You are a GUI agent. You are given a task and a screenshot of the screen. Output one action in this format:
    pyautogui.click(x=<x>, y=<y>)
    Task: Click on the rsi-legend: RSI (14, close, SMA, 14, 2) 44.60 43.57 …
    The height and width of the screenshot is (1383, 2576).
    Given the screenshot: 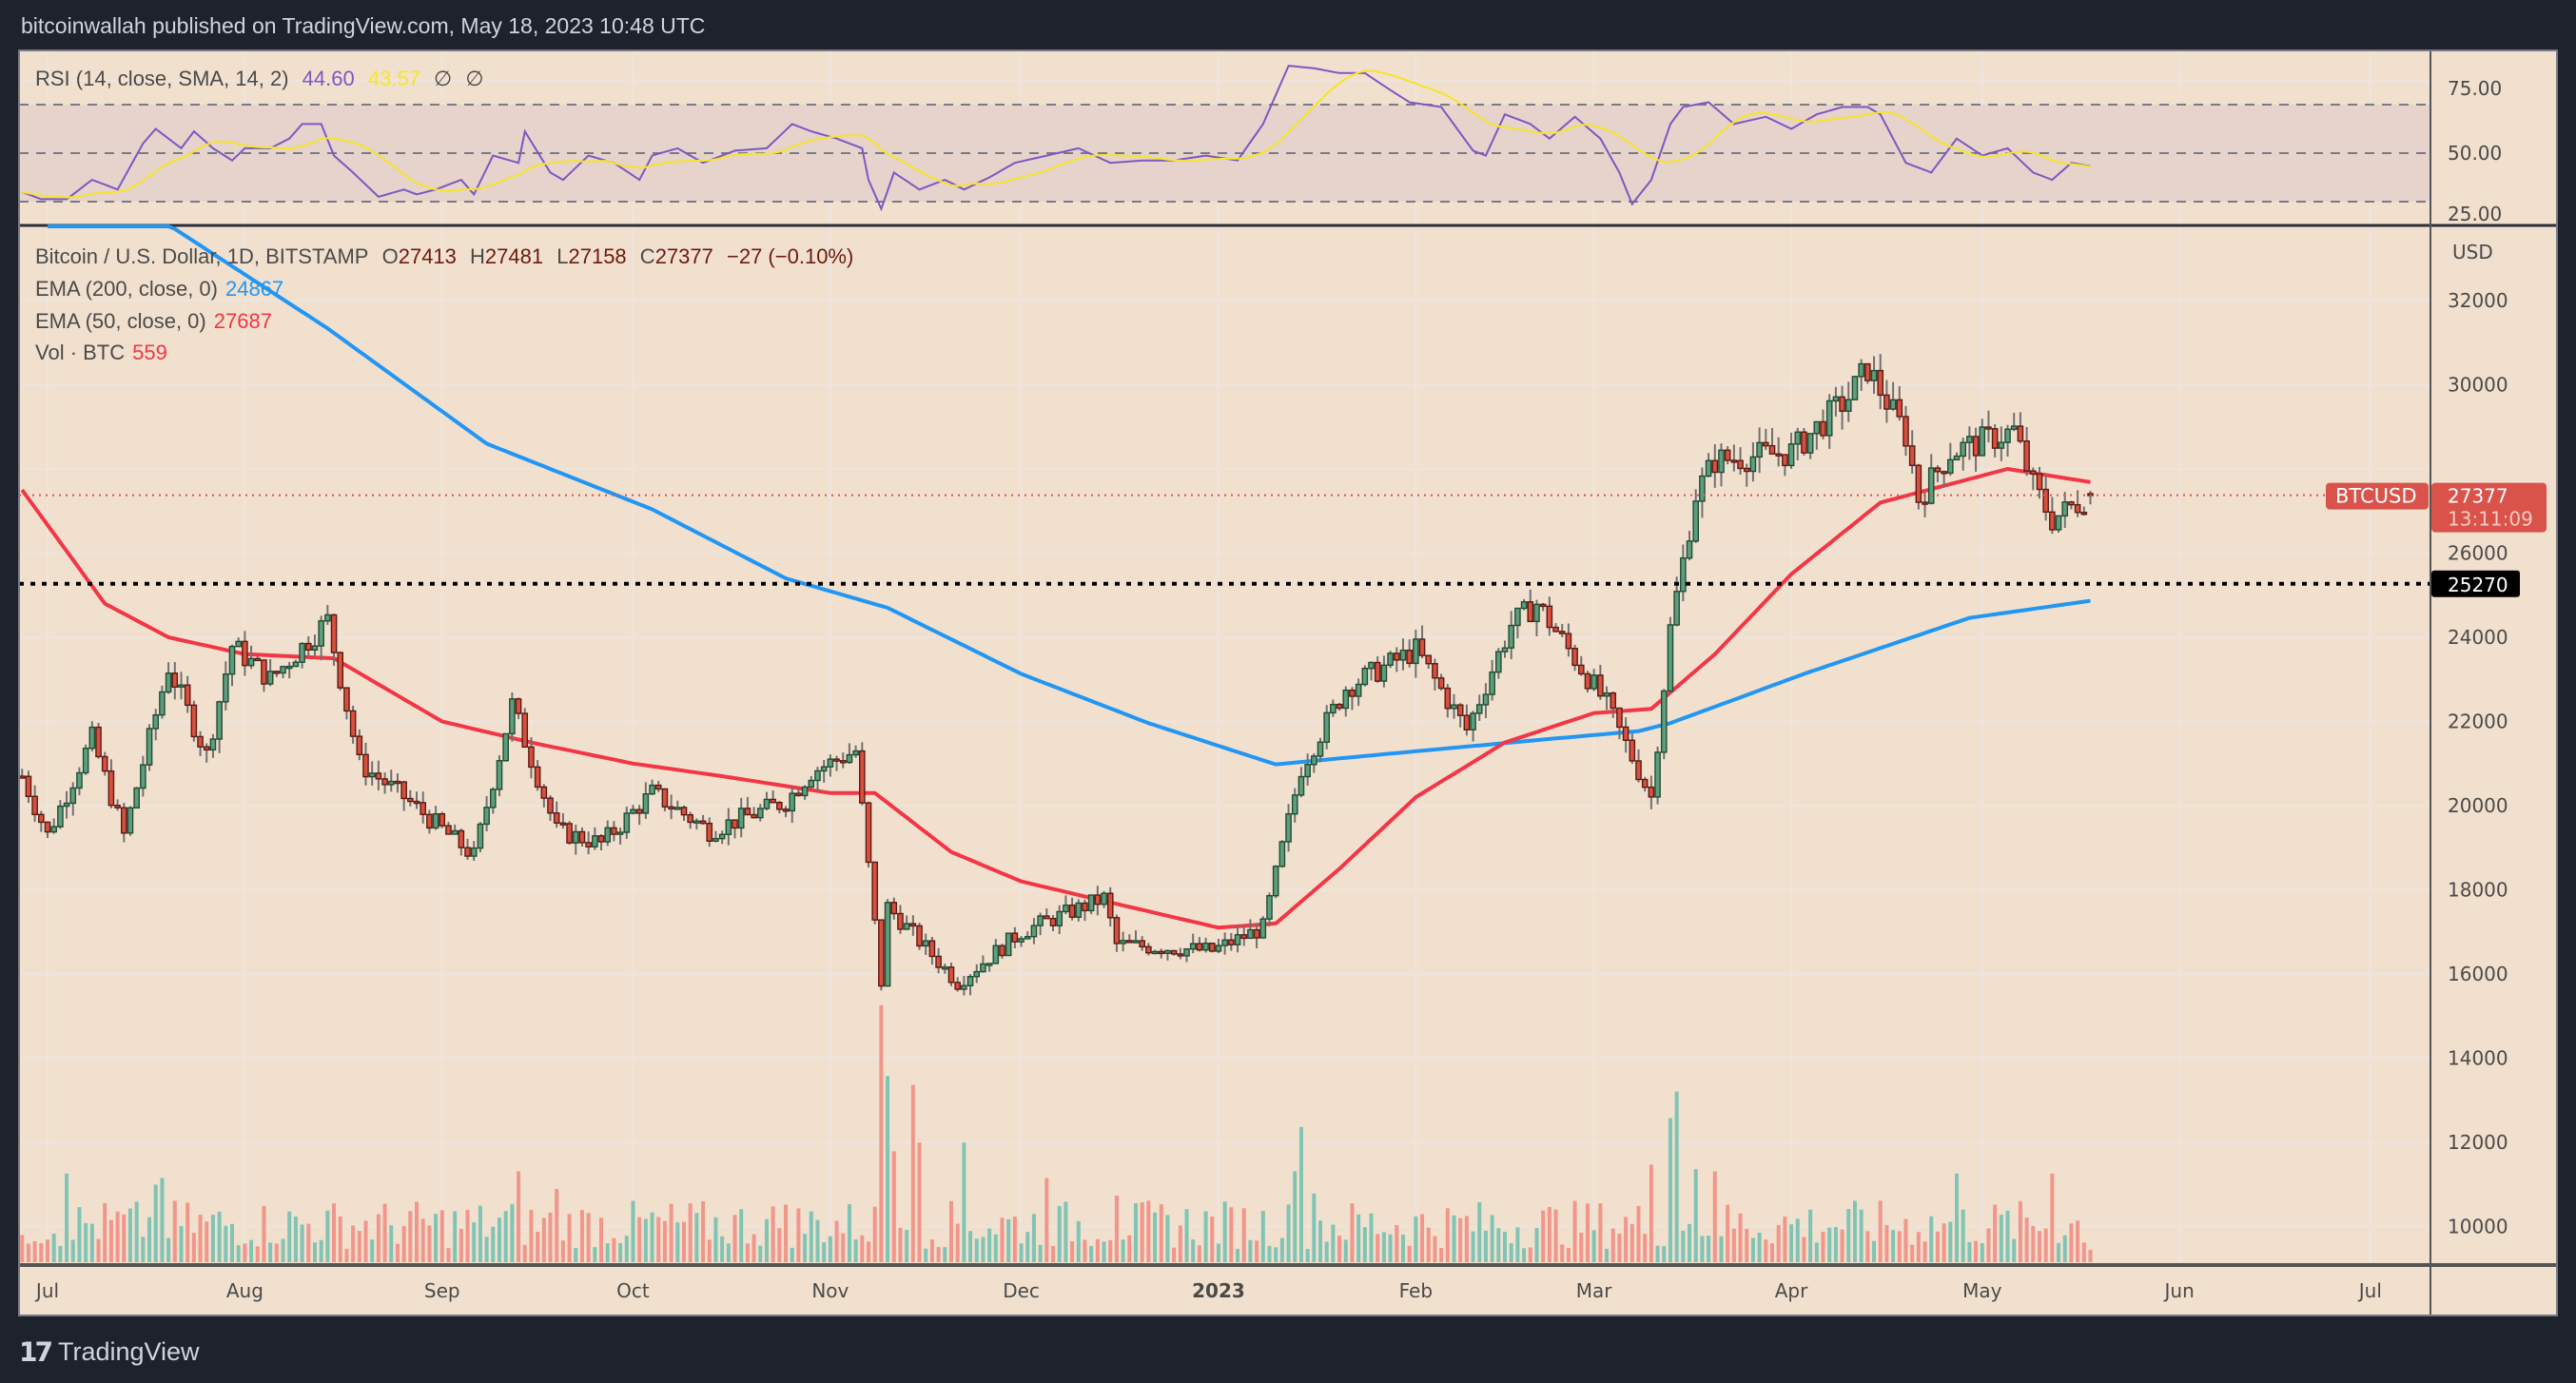 What is the action you would take?
    pyautogui.click(x=263, y=79)
    